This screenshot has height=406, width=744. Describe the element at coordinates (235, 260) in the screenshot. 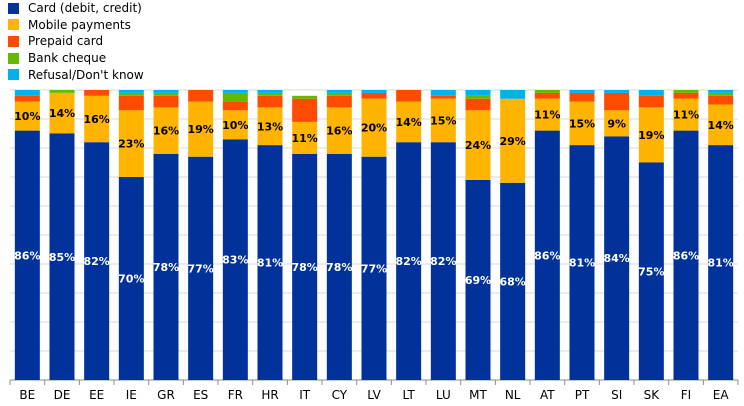

I see `data-label-card: 83%` at that location.